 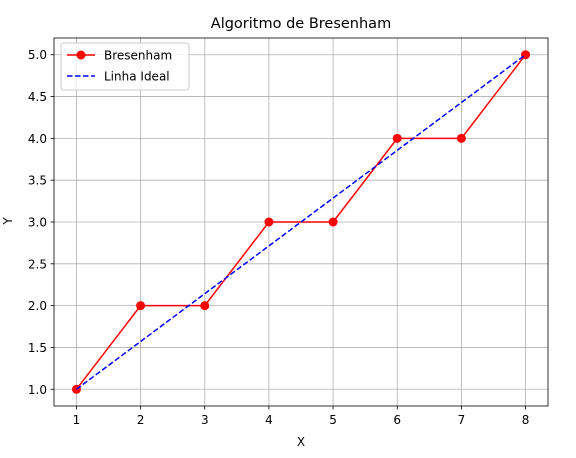 I want to click on legend-marker-bresenham, so click(x=81, y=55).